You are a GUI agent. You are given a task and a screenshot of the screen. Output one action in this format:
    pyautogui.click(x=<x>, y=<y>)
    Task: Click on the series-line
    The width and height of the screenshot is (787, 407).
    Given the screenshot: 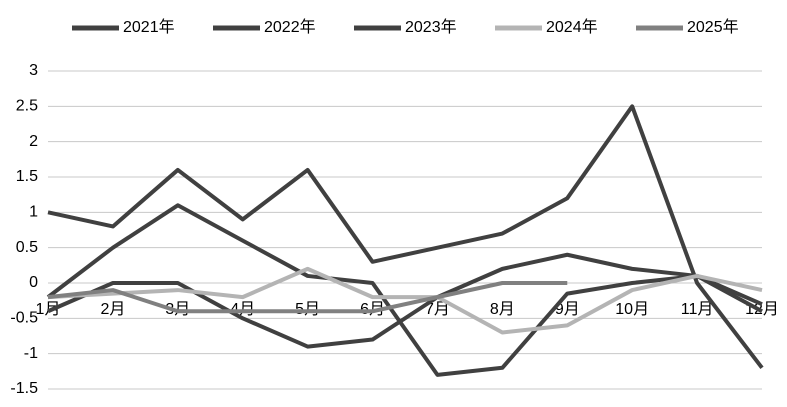 What is the action you would take?
    pyautogui.click(x=307, y=297)
    